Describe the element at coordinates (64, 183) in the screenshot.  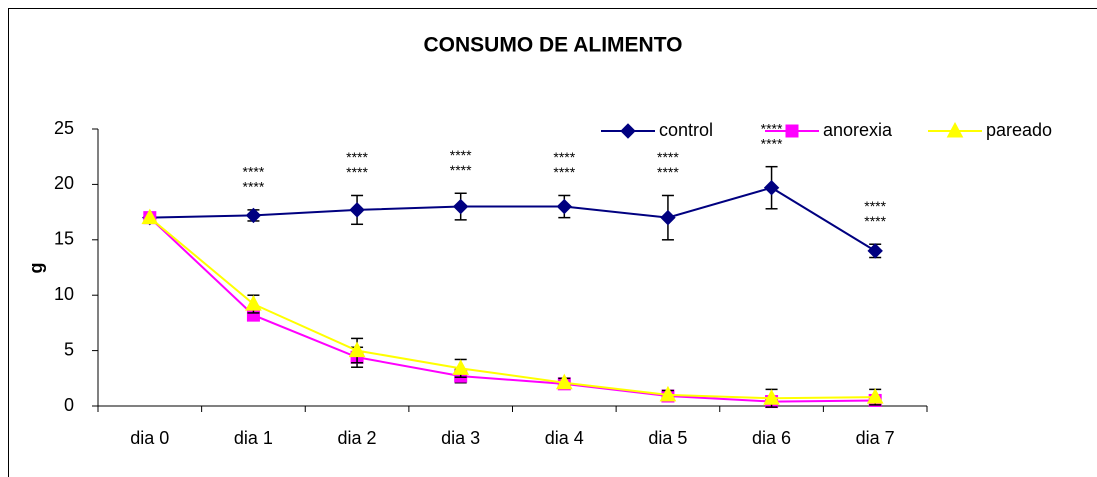
I see `y-tick-label: 20` at that location.